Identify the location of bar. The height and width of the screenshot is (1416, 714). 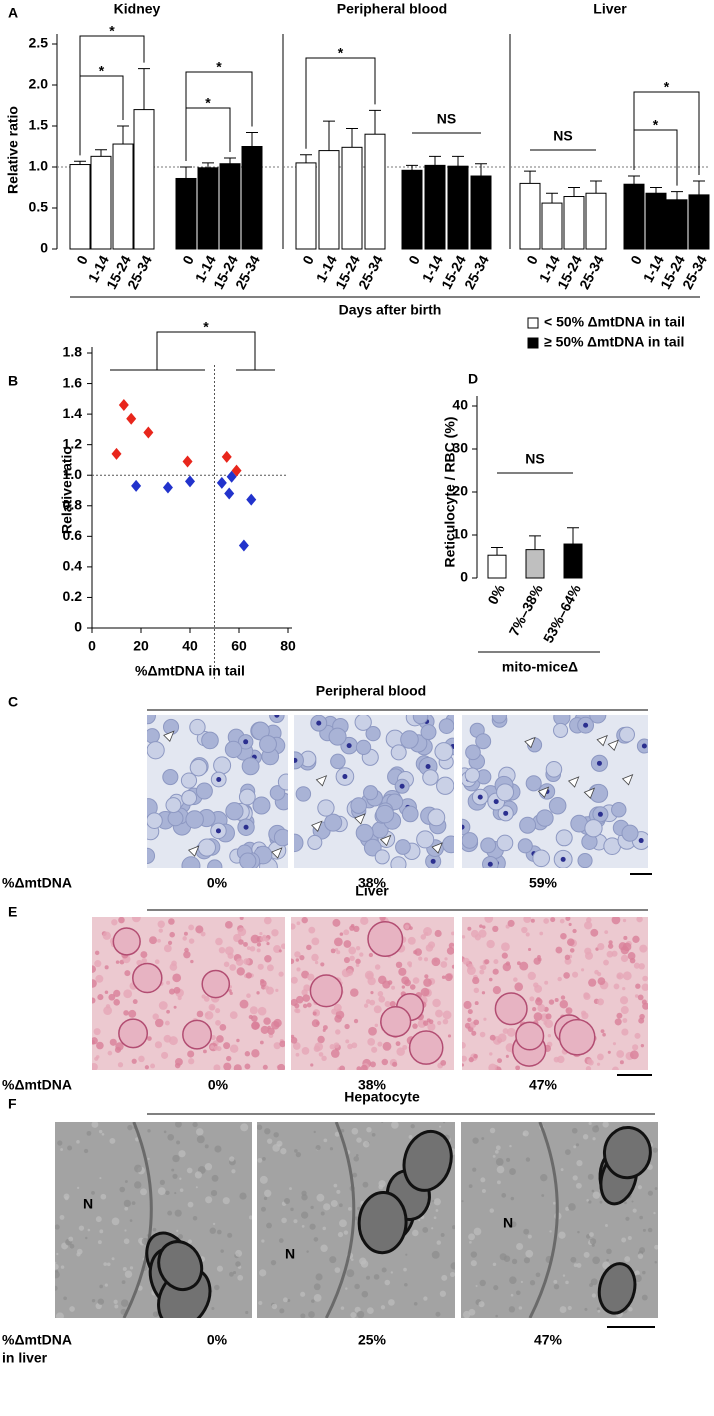
(80, 207).